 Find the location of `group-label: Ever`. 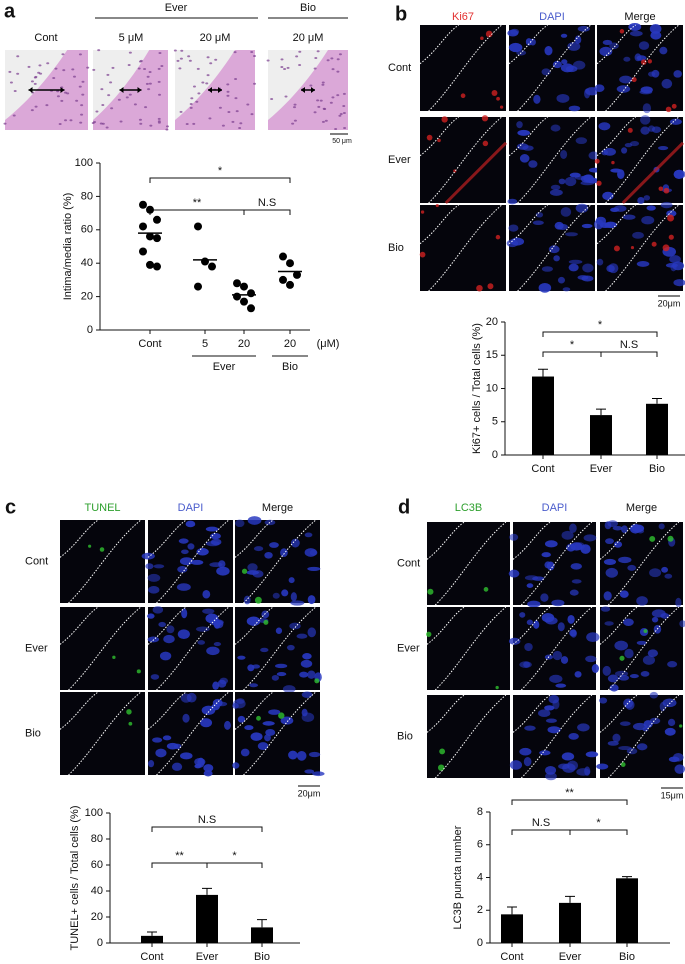

group-label: Ever is located at coordinates (224, 367).